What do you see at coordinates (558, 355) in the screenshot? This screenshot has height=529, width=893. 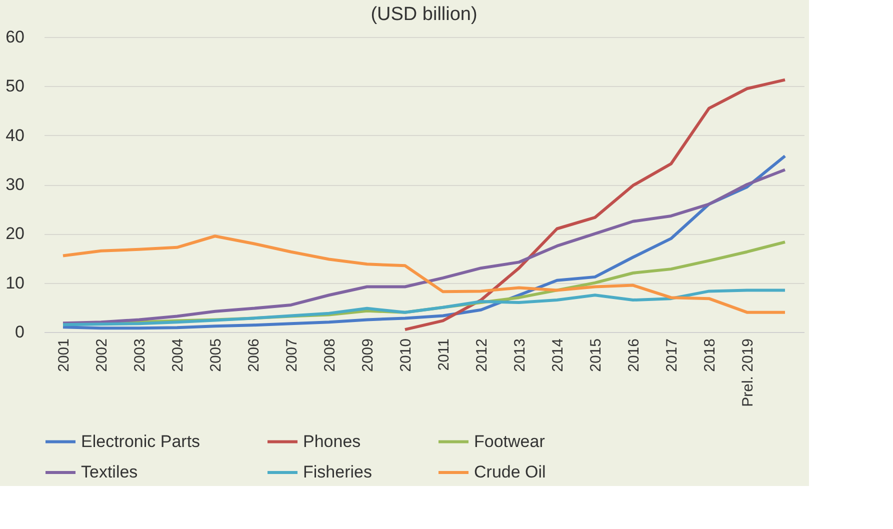 I see `x-tick-label: 2014` at bounding box center [558, 355].